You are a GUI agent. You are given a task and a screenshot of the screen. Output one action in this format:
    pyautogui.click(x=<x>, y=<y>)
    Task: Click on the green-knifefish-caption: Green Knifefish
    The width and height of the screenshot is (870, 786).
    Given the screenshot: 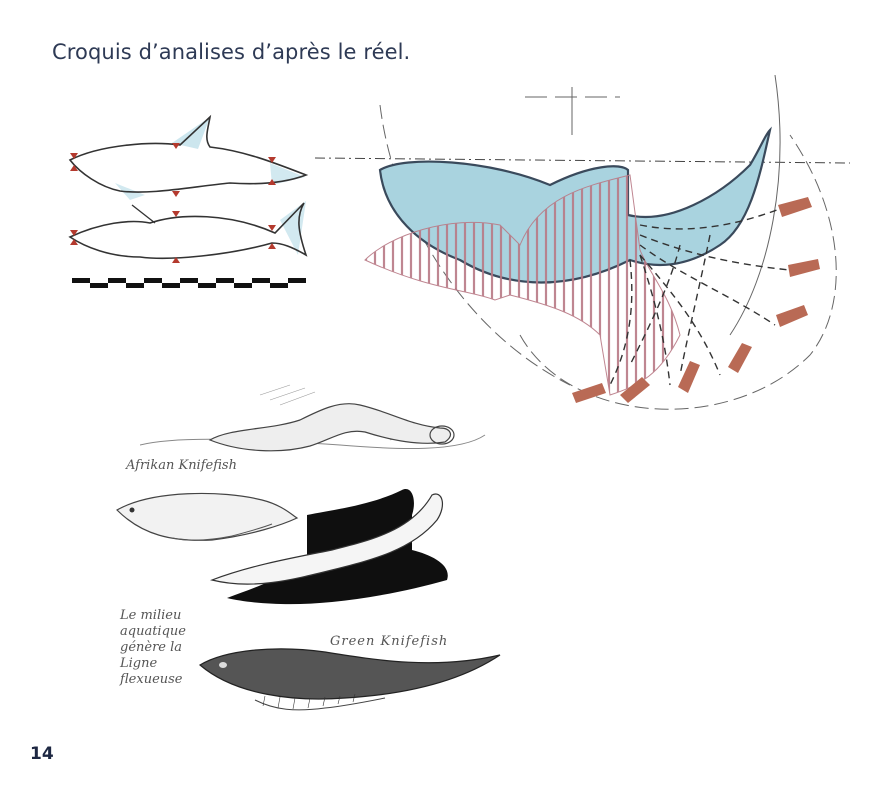 What is the action you would take?
    pyautogui.click(x=389, y=641)
    